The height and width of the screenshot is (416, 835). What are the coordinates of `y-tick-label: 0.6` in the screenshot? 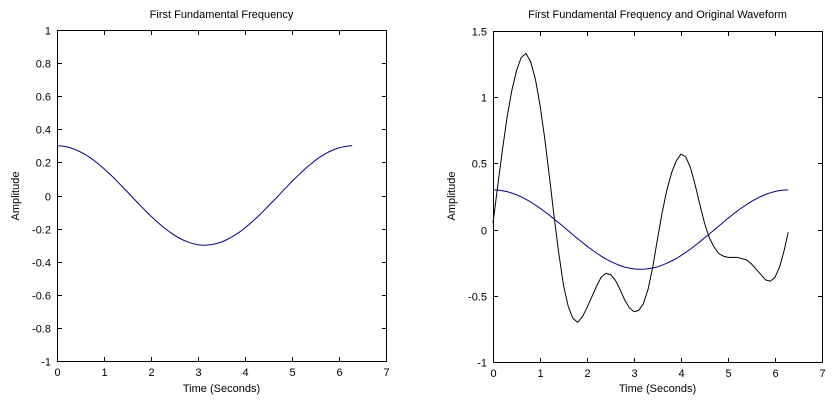 It's located at (43, 98).